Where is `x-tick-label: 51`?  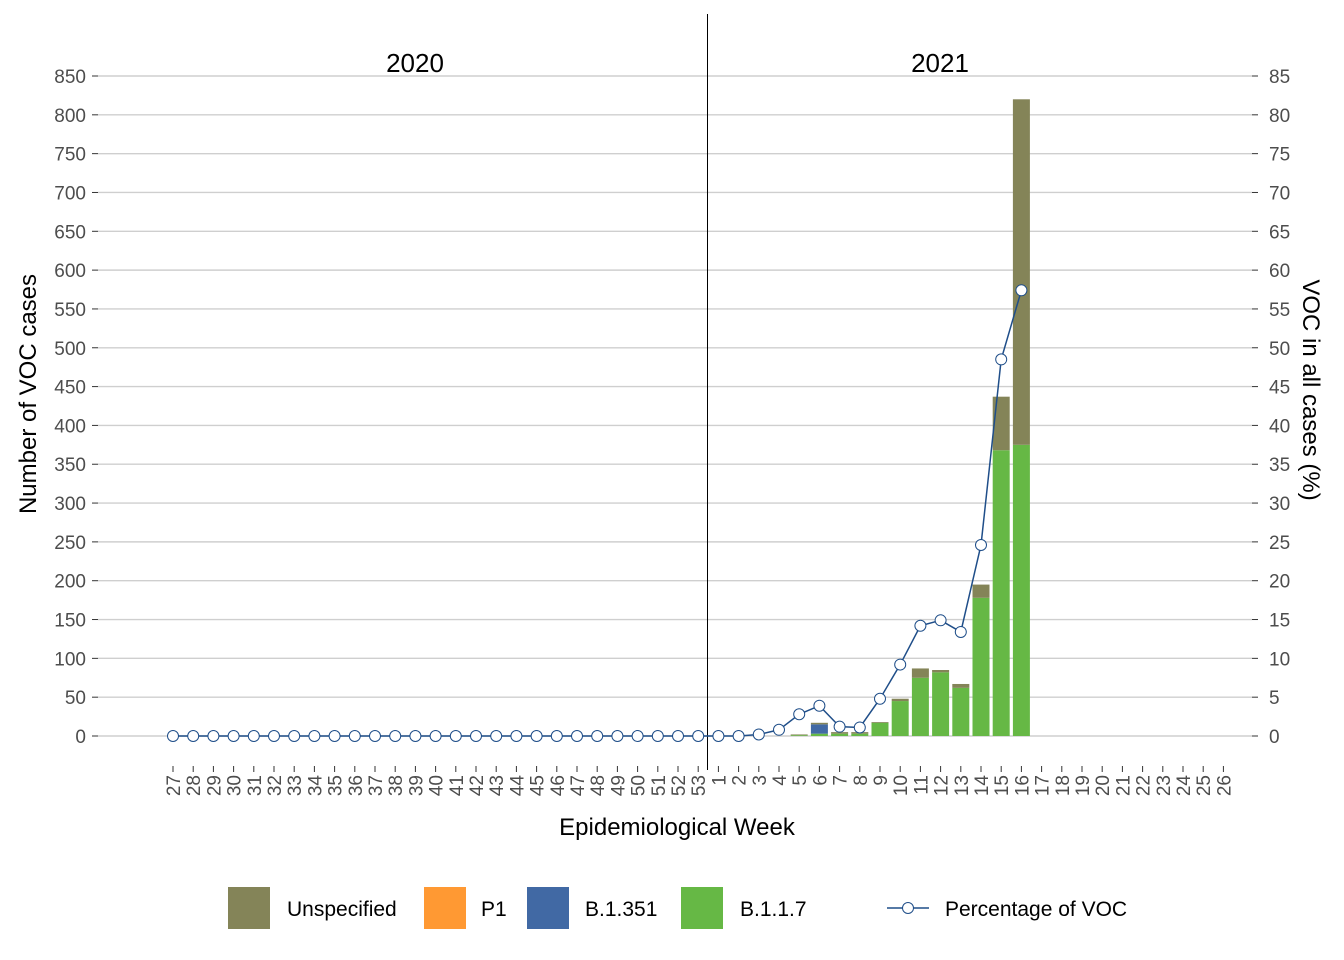
x-tick-label: 51 is located at coordinates (659, 785).